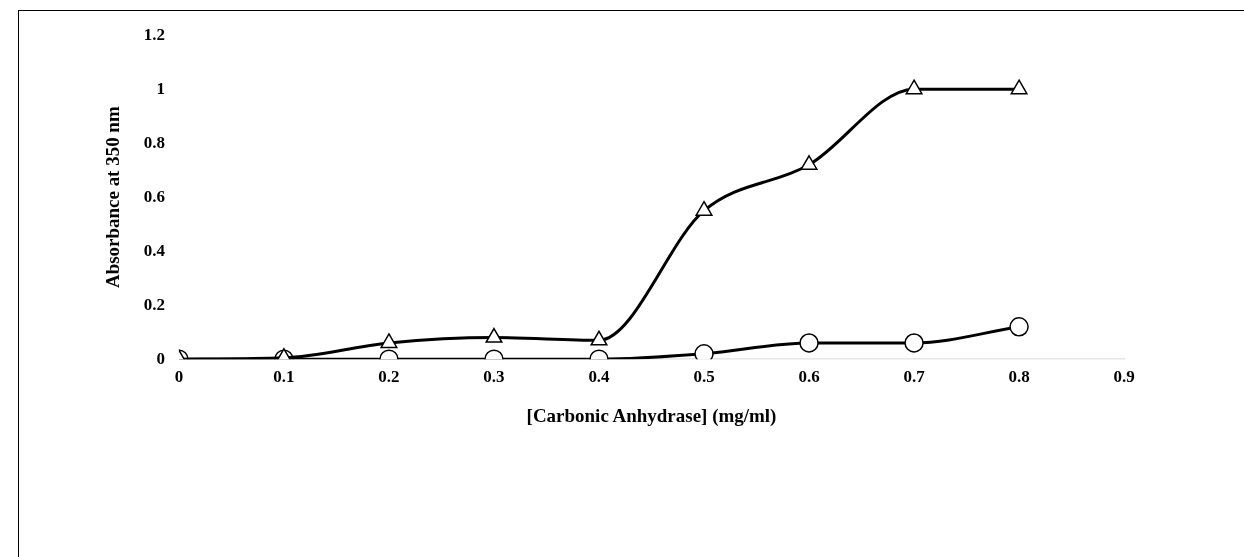  Describe the element at coordinates (284, 376) in the screenshot. I see `x-tick-label: 0.1` at that location.